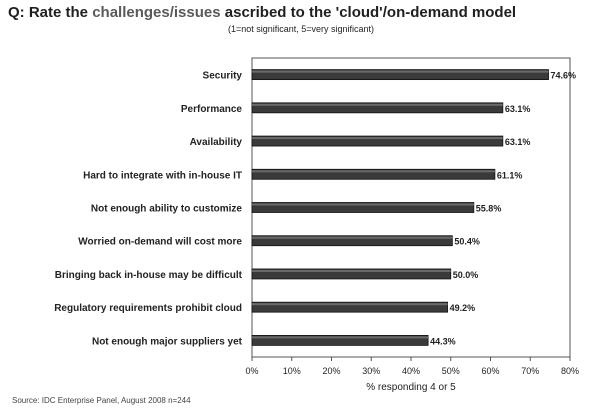  I want to click on data-label: 74.6%, so click(564, 76).